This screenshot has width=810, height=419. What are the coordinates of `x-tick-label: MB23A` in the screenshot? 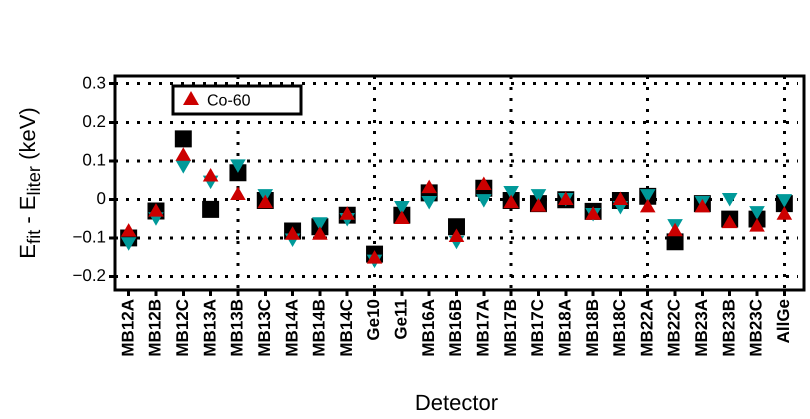 It's located at (702, 328).